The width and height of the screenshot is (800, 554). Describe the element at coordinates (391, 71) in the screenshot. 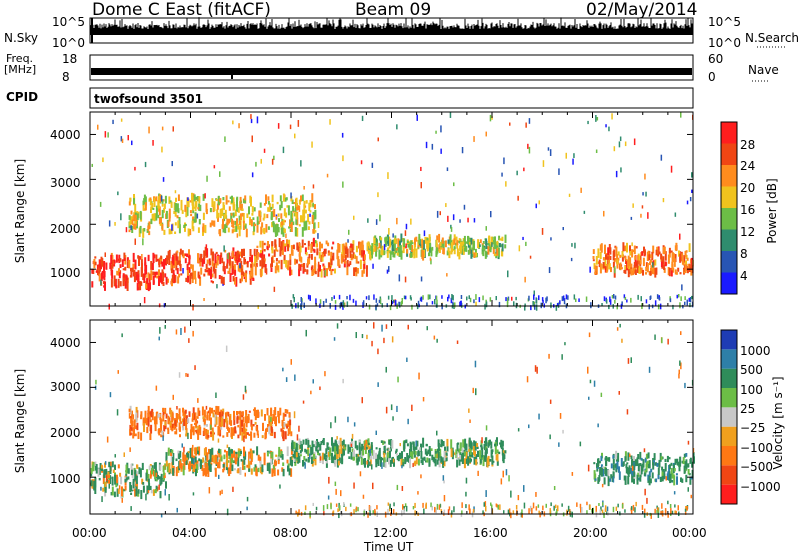

I see `freq-band` at that location.